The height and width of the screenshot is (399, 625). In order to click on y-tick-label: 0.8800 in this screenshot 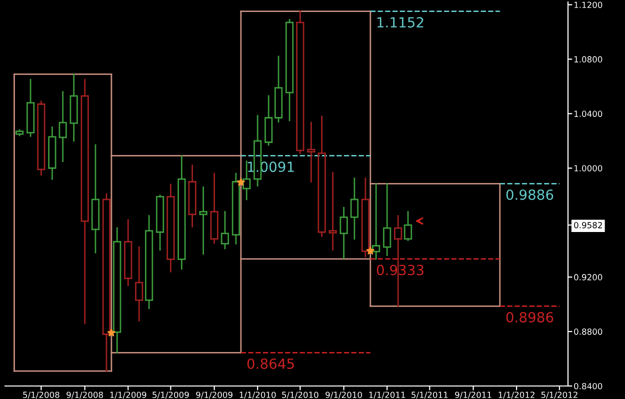, I will do `click(588, 331)`.